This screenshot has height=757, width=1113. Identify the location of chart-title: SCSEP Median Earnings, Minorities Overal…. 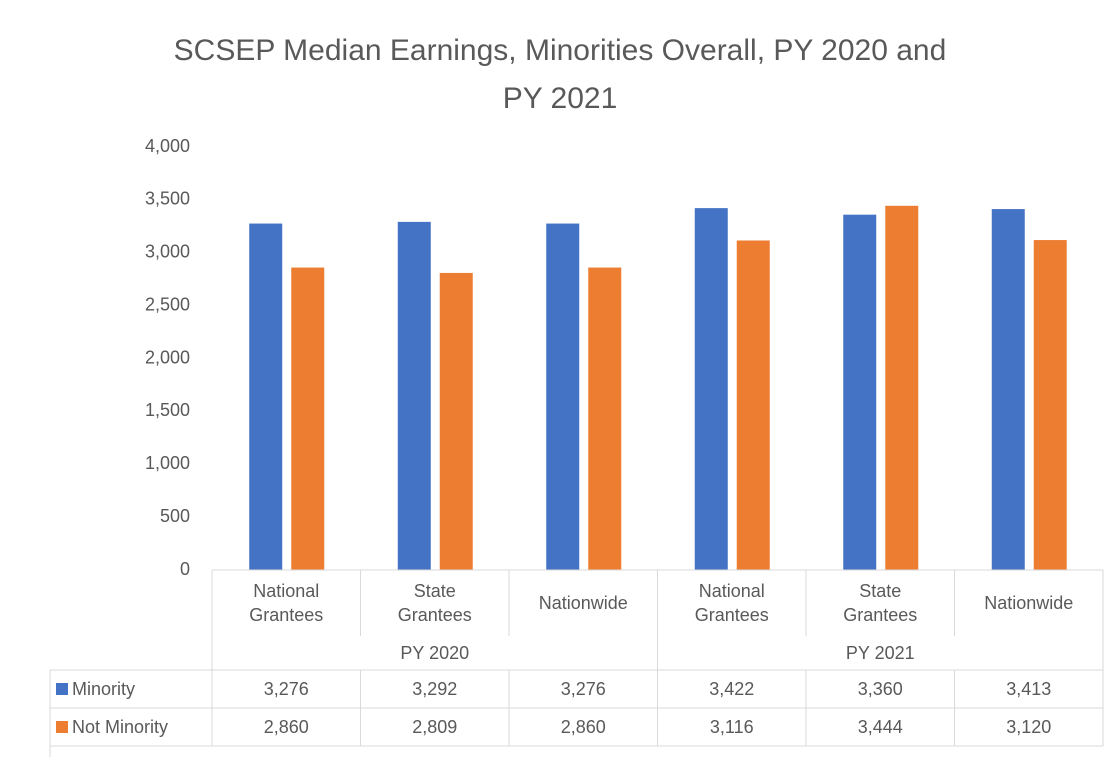
(560, 74).